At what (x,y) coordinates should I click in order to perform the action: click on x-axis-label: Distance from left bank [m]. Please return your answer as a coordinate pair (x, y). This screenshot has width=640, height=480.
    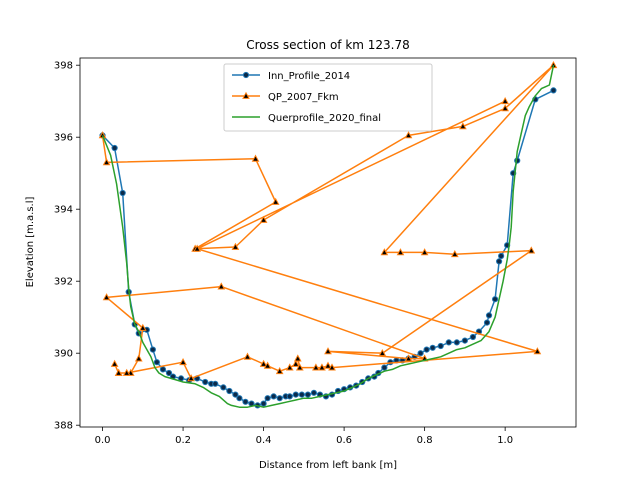
    Looking at the image, I should click on (328, 465).